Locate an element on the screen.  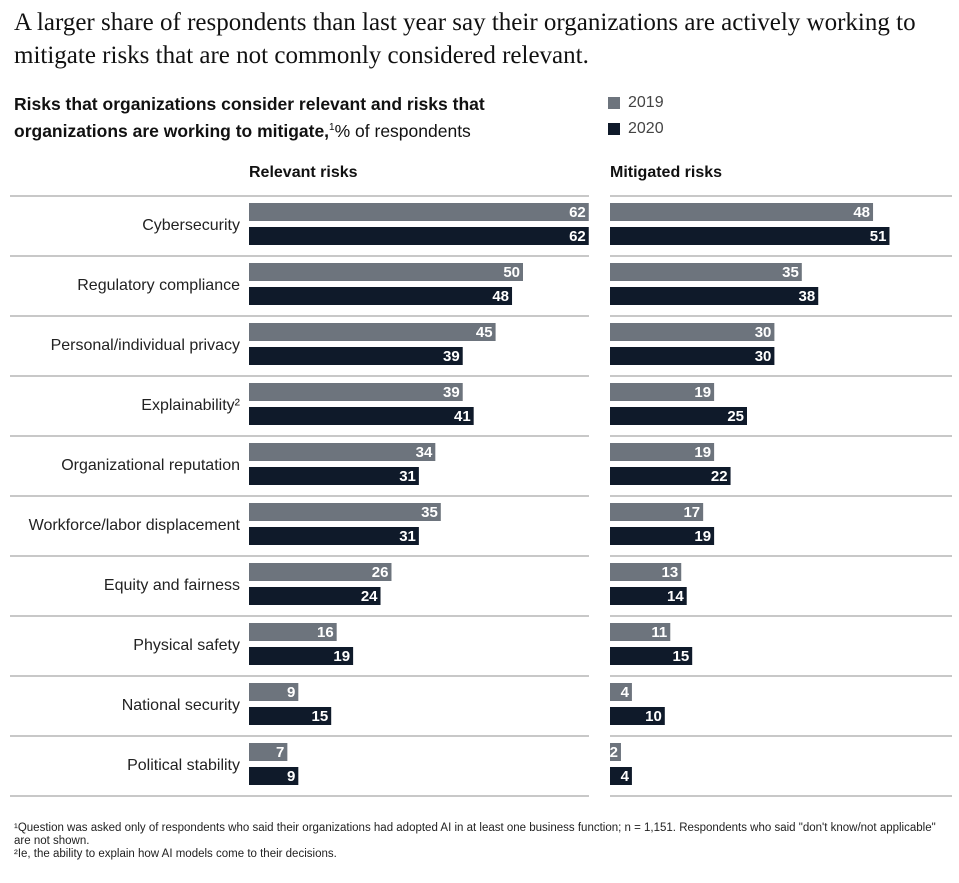
legend-item-2020: 2020 is located at coordinates (636, 129).